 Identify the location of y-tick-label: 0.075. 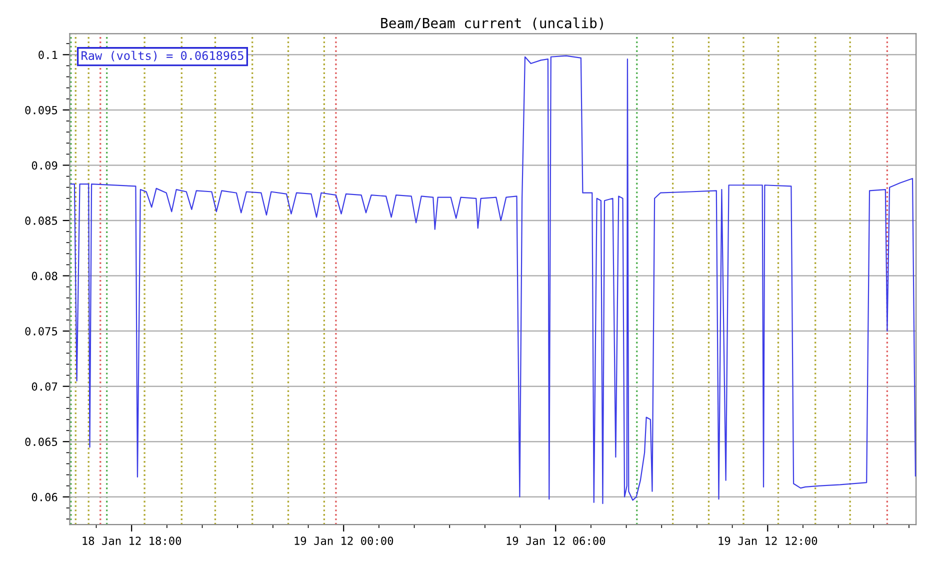
(41, 331).